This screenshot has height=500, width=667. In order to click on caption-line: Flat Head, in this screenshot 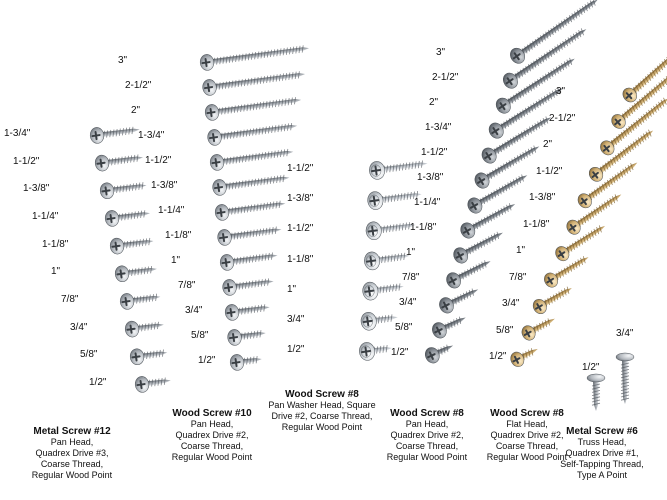, I will do `click(527, 424)`.